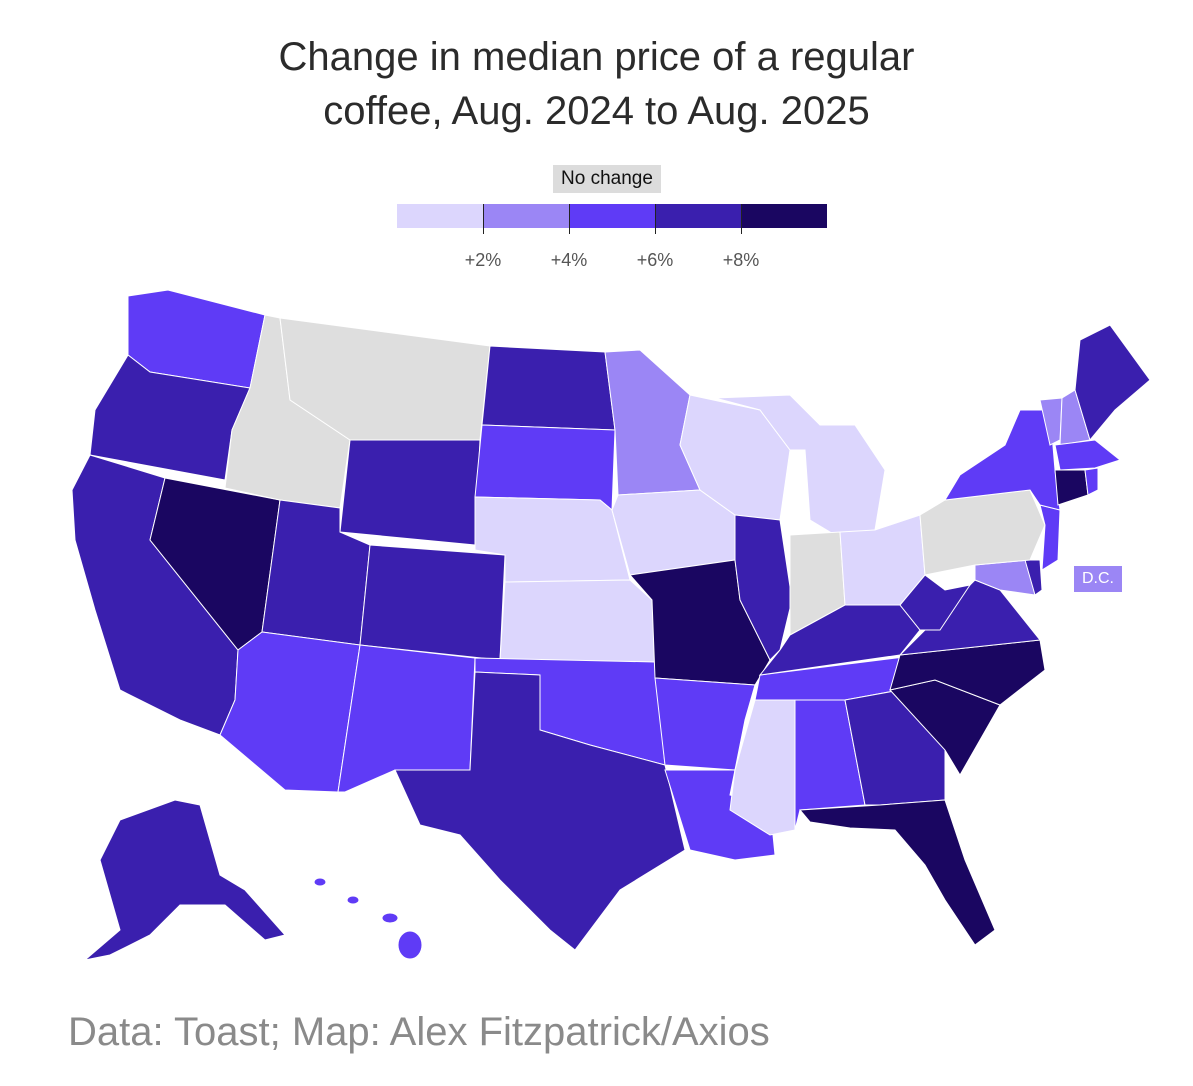 This screenshot has width=1193, height=1086. What do you see at coordinates (1112, 383) in the screenshot?
I see `state-maine` at bounding box center [1112, 383].